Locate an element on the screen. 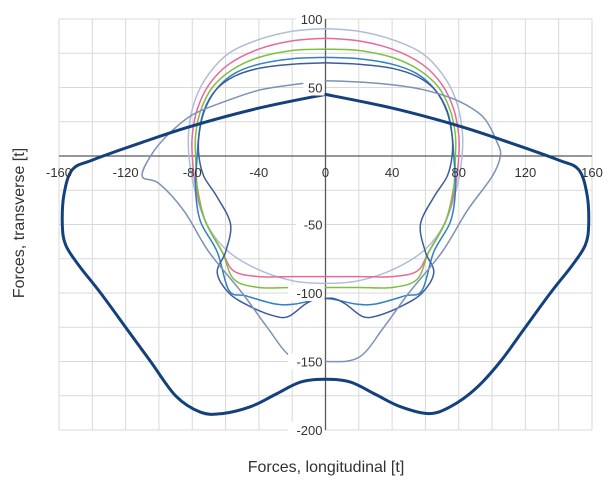  x-tick-label: 160 is located at coordinates (592, 172).